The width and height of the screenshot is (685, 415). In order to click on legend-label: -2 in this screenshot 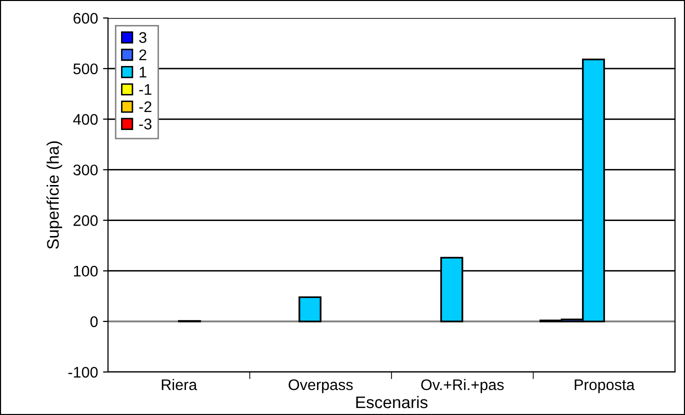, I will do `click(145, 106)`.